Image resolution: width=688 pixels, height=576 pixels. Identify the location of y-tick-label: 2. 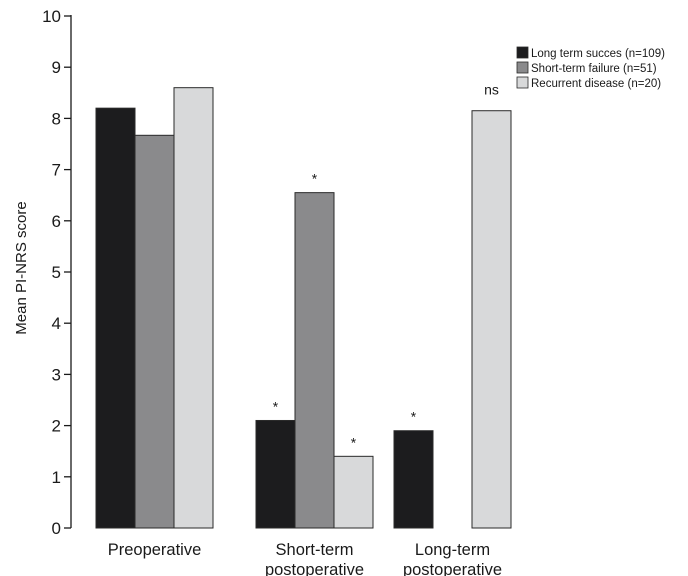
(56, 426).